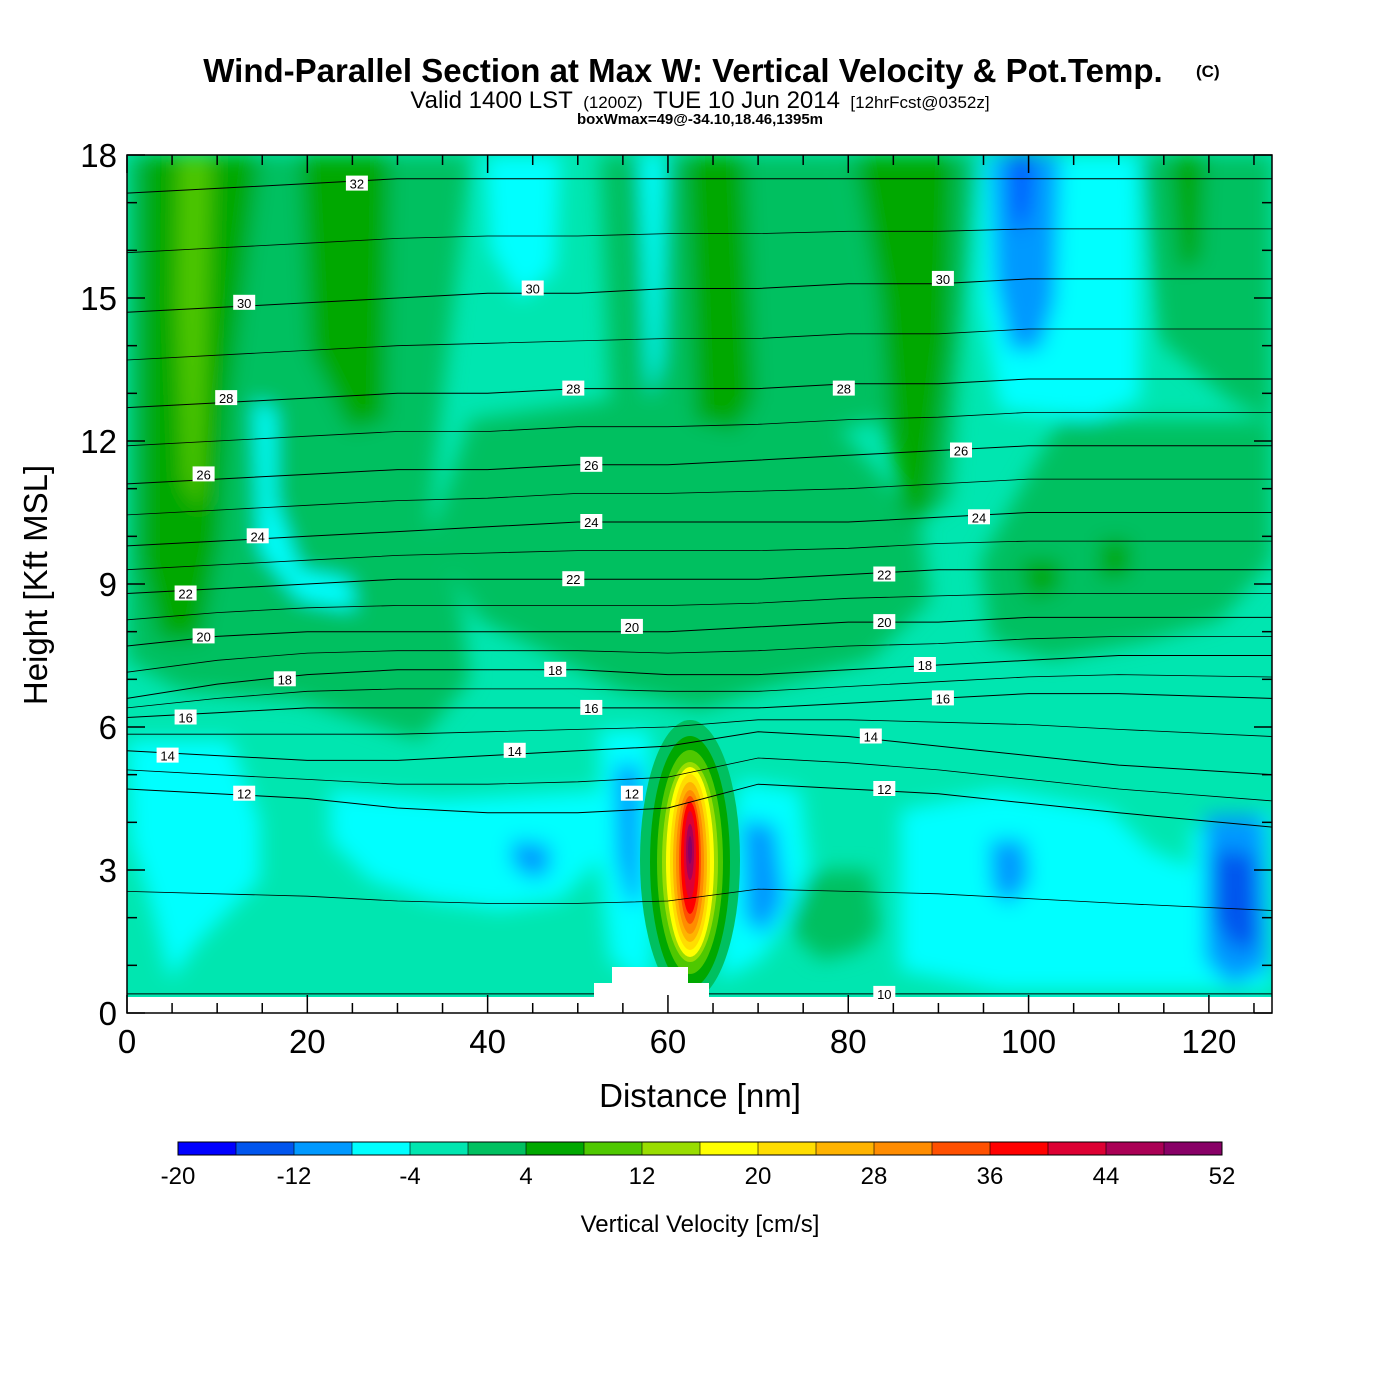 The image size is (1400, 1400). Describe the element at coordinates (178, 1176) in the screenshot. I see `colorbar-tick-label: -20` at that location.